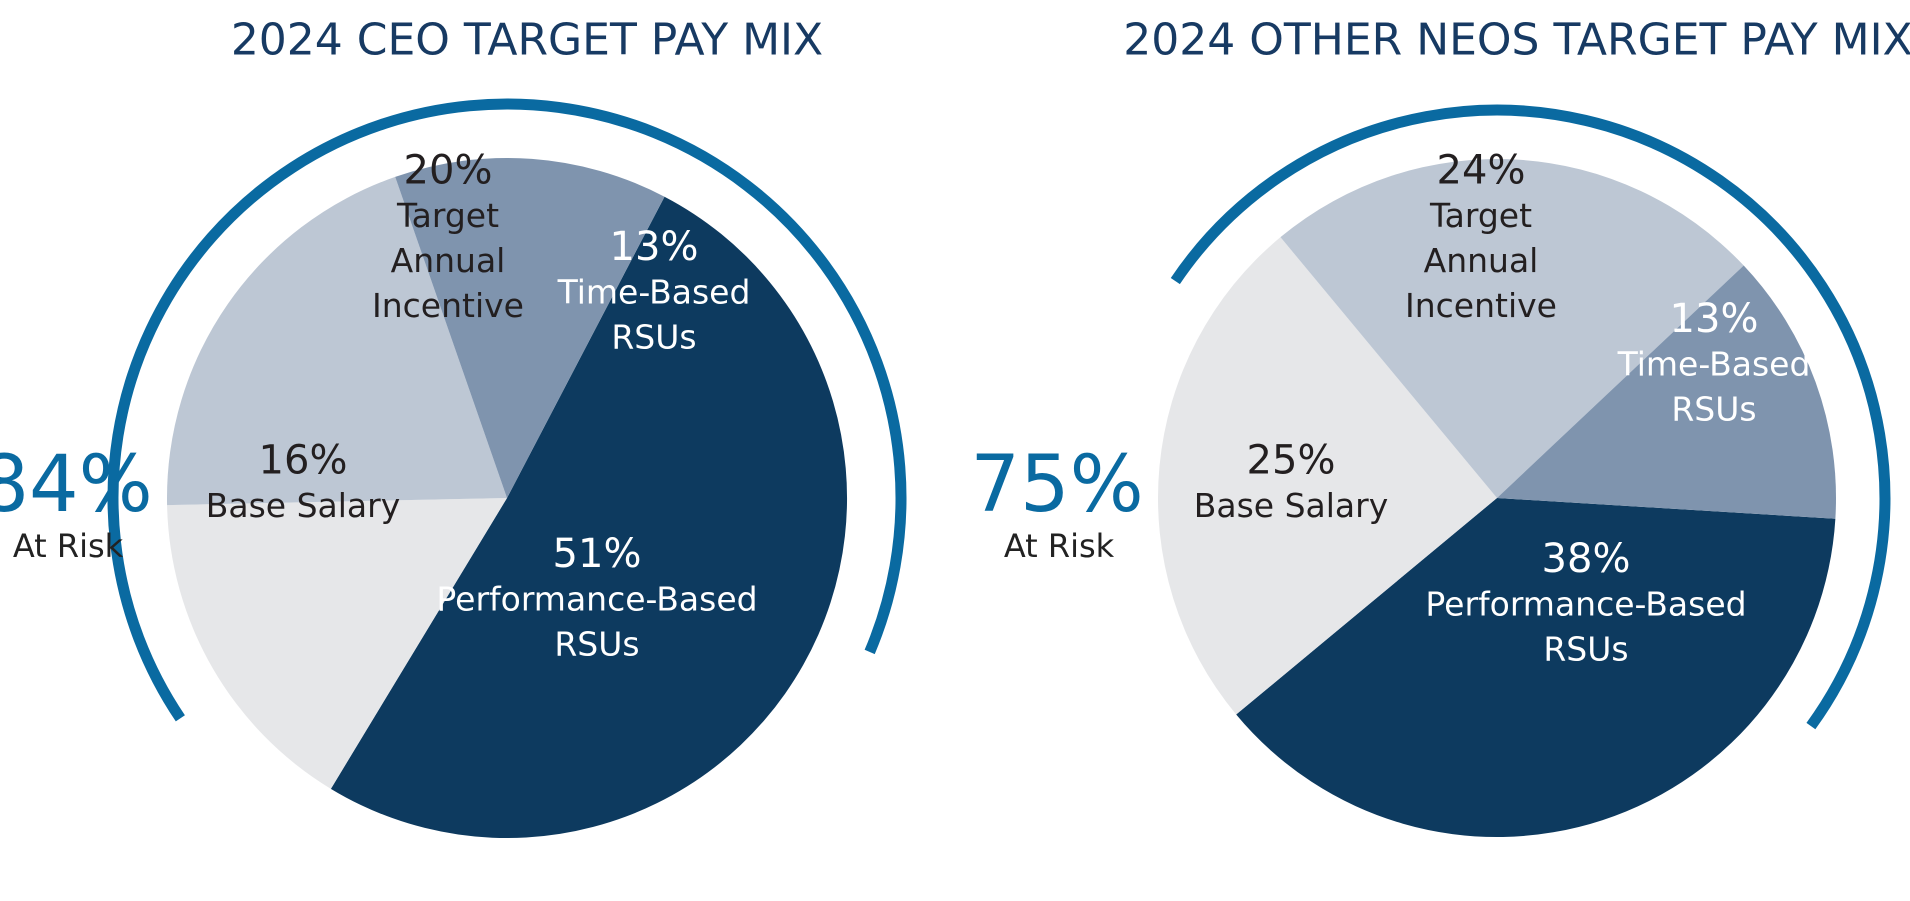  What do you see at coordinates (448, 171) in the screenshot?
I see `slice-percent: 20%` at bounding box center [448, 171].